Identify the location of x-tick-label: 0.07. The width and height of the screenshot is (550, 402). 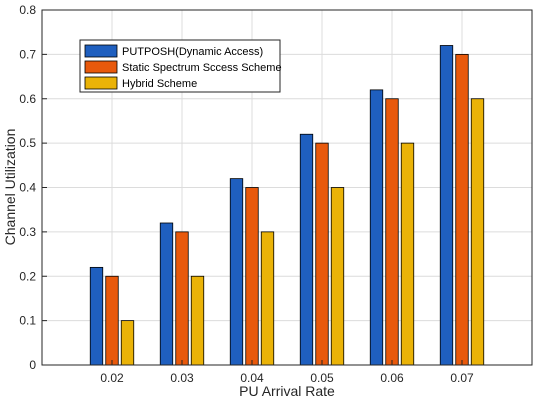
(462, 378).